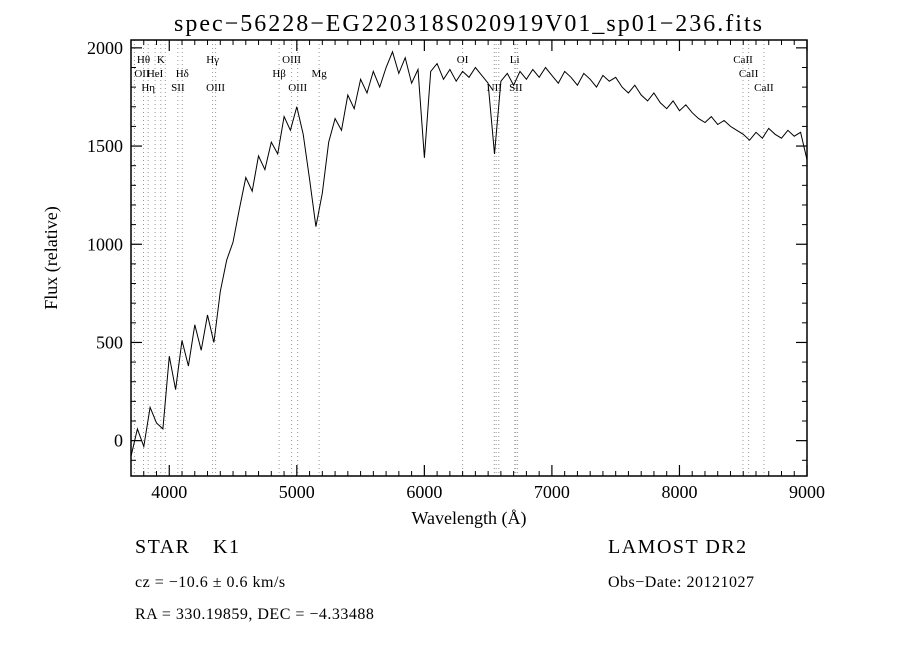 The height and width of the screenshot is (650, 900). Describe the element at coordinates (226, 547) in the screenshot. I see `subclass-text: K1` at that location.